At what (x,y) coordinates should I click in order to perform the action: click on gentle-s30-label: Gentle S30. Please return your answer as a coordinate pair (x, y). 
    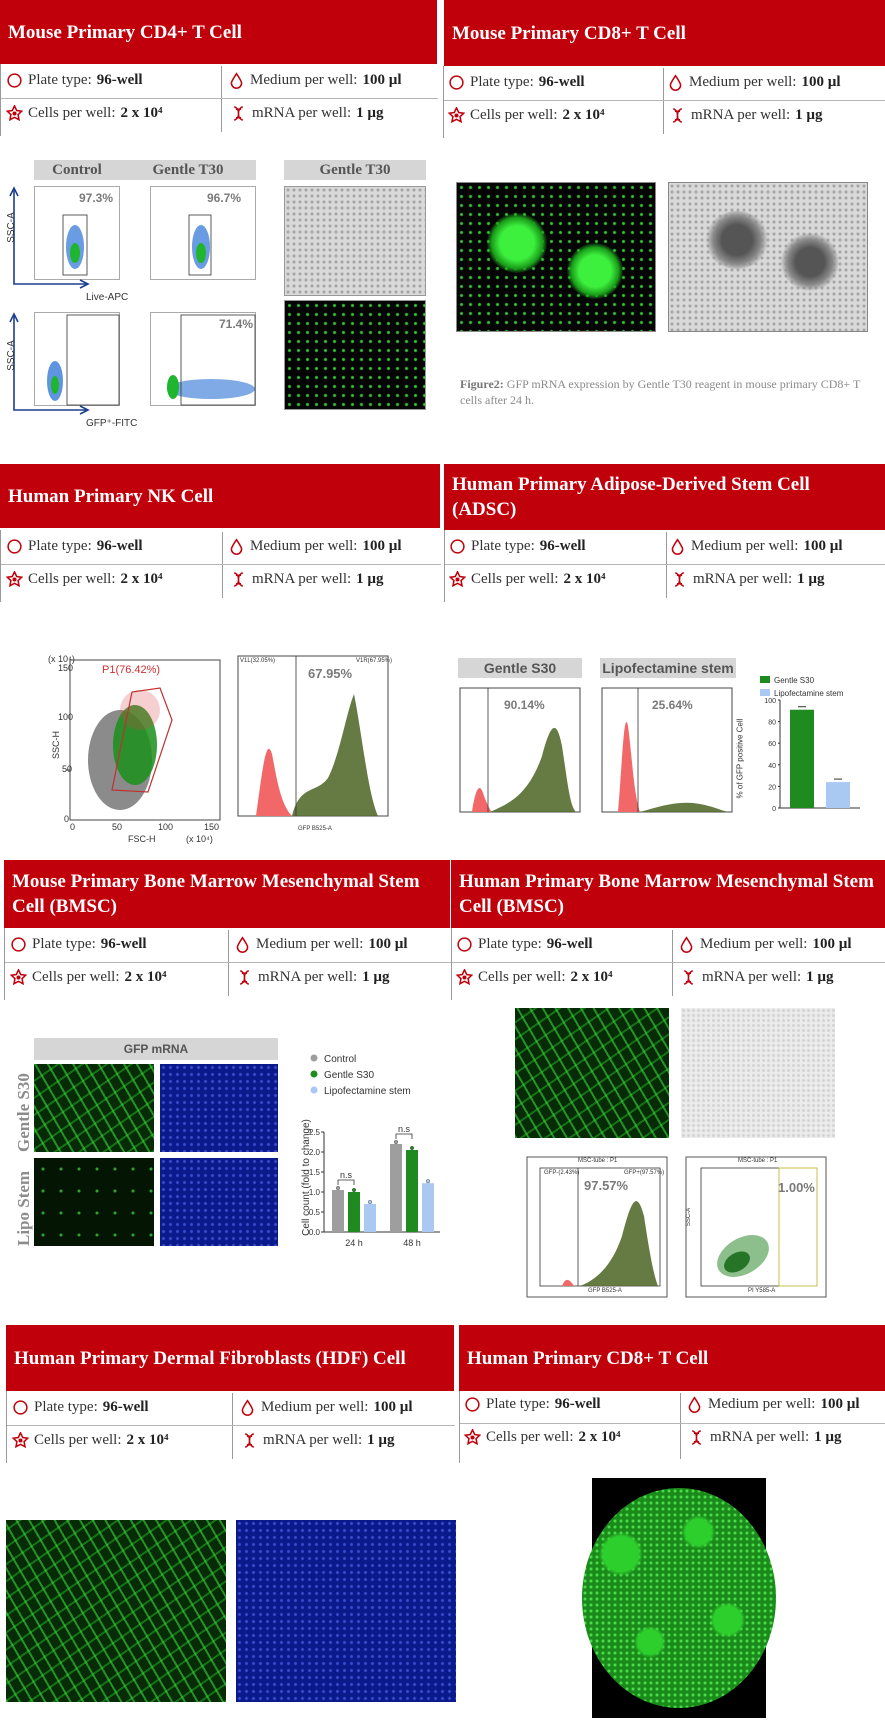
    Looking at the image, I should click on (520, 668).